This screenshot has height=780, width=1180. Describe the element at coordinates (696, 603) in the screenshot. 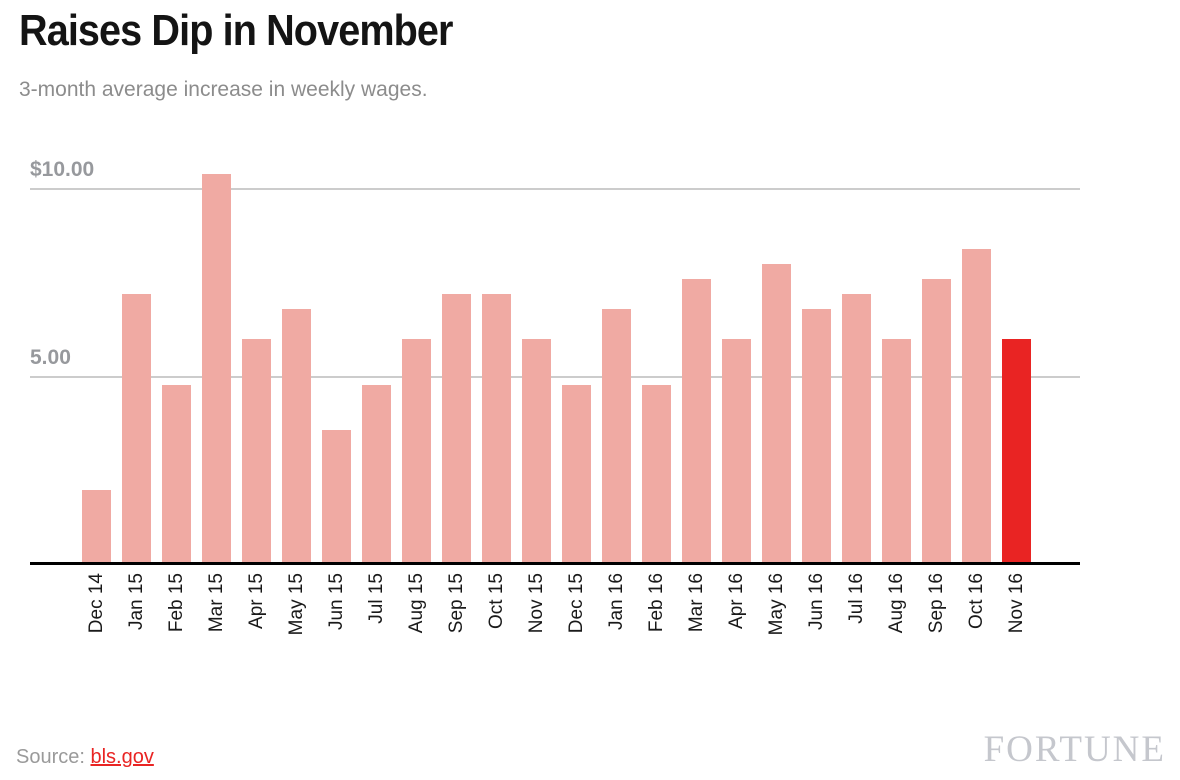

I see `x-axis-tick-label: Mar 16` at that location.